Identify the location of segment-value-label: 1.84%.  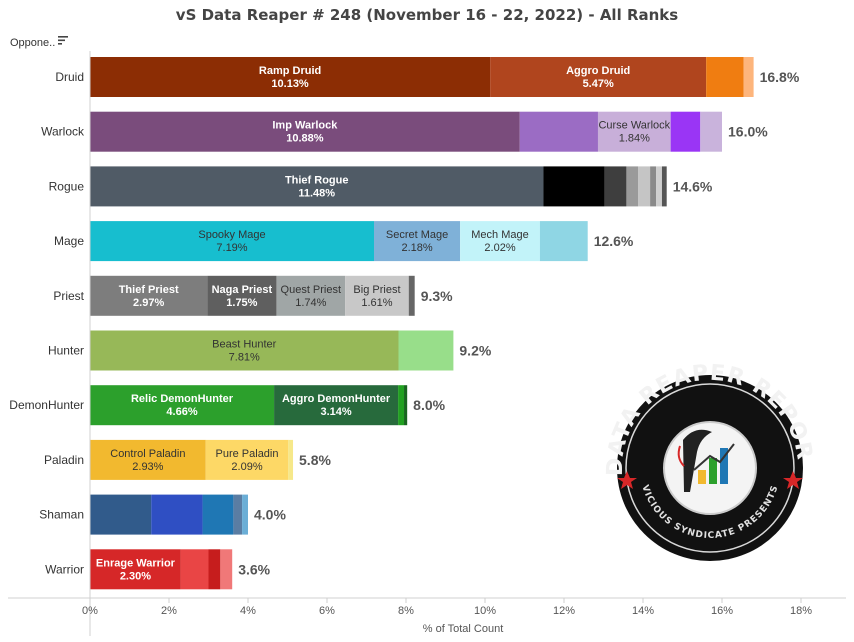
(634, 139).